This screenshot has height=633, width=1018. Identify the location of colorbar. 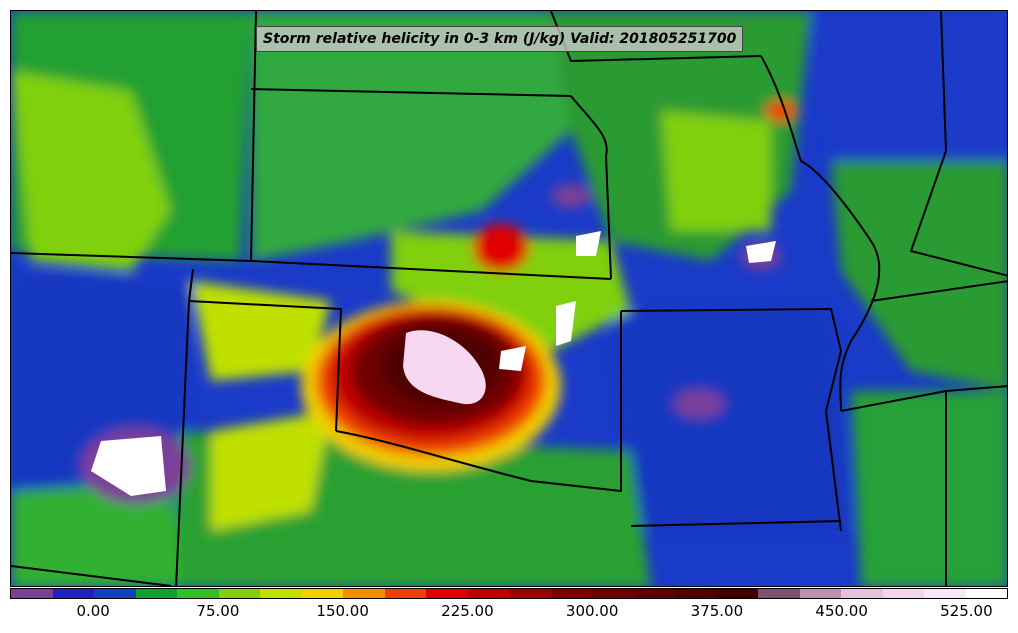
(509, 593).